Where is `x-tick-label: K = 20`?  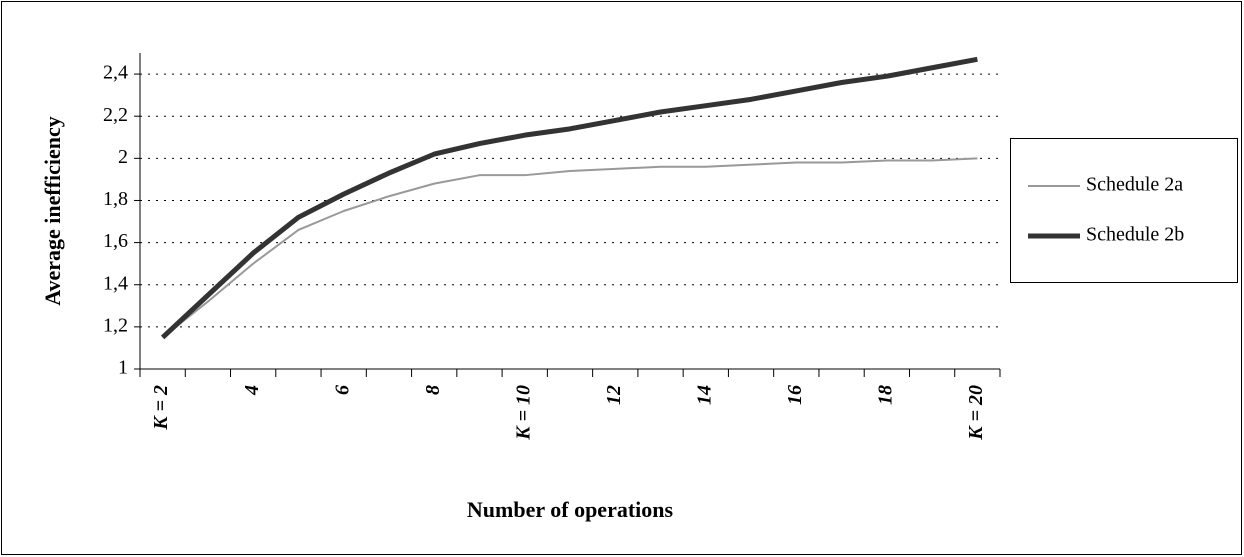
x-tick-label: K = 20 is located at coordinates (976, 413).